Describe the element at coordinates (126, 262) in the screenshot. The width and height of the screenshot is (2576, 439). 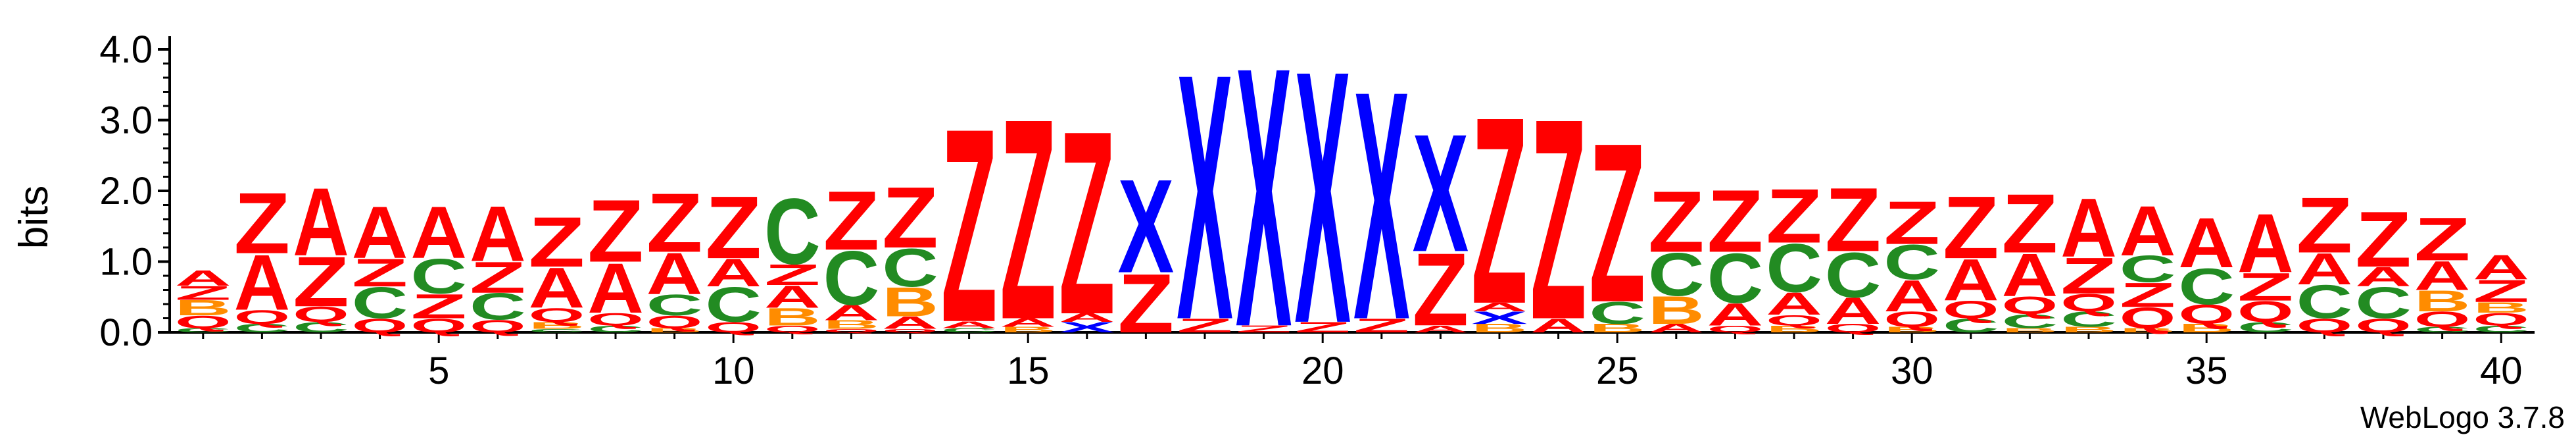
I see `y-tick-label: 1.0` at that location.